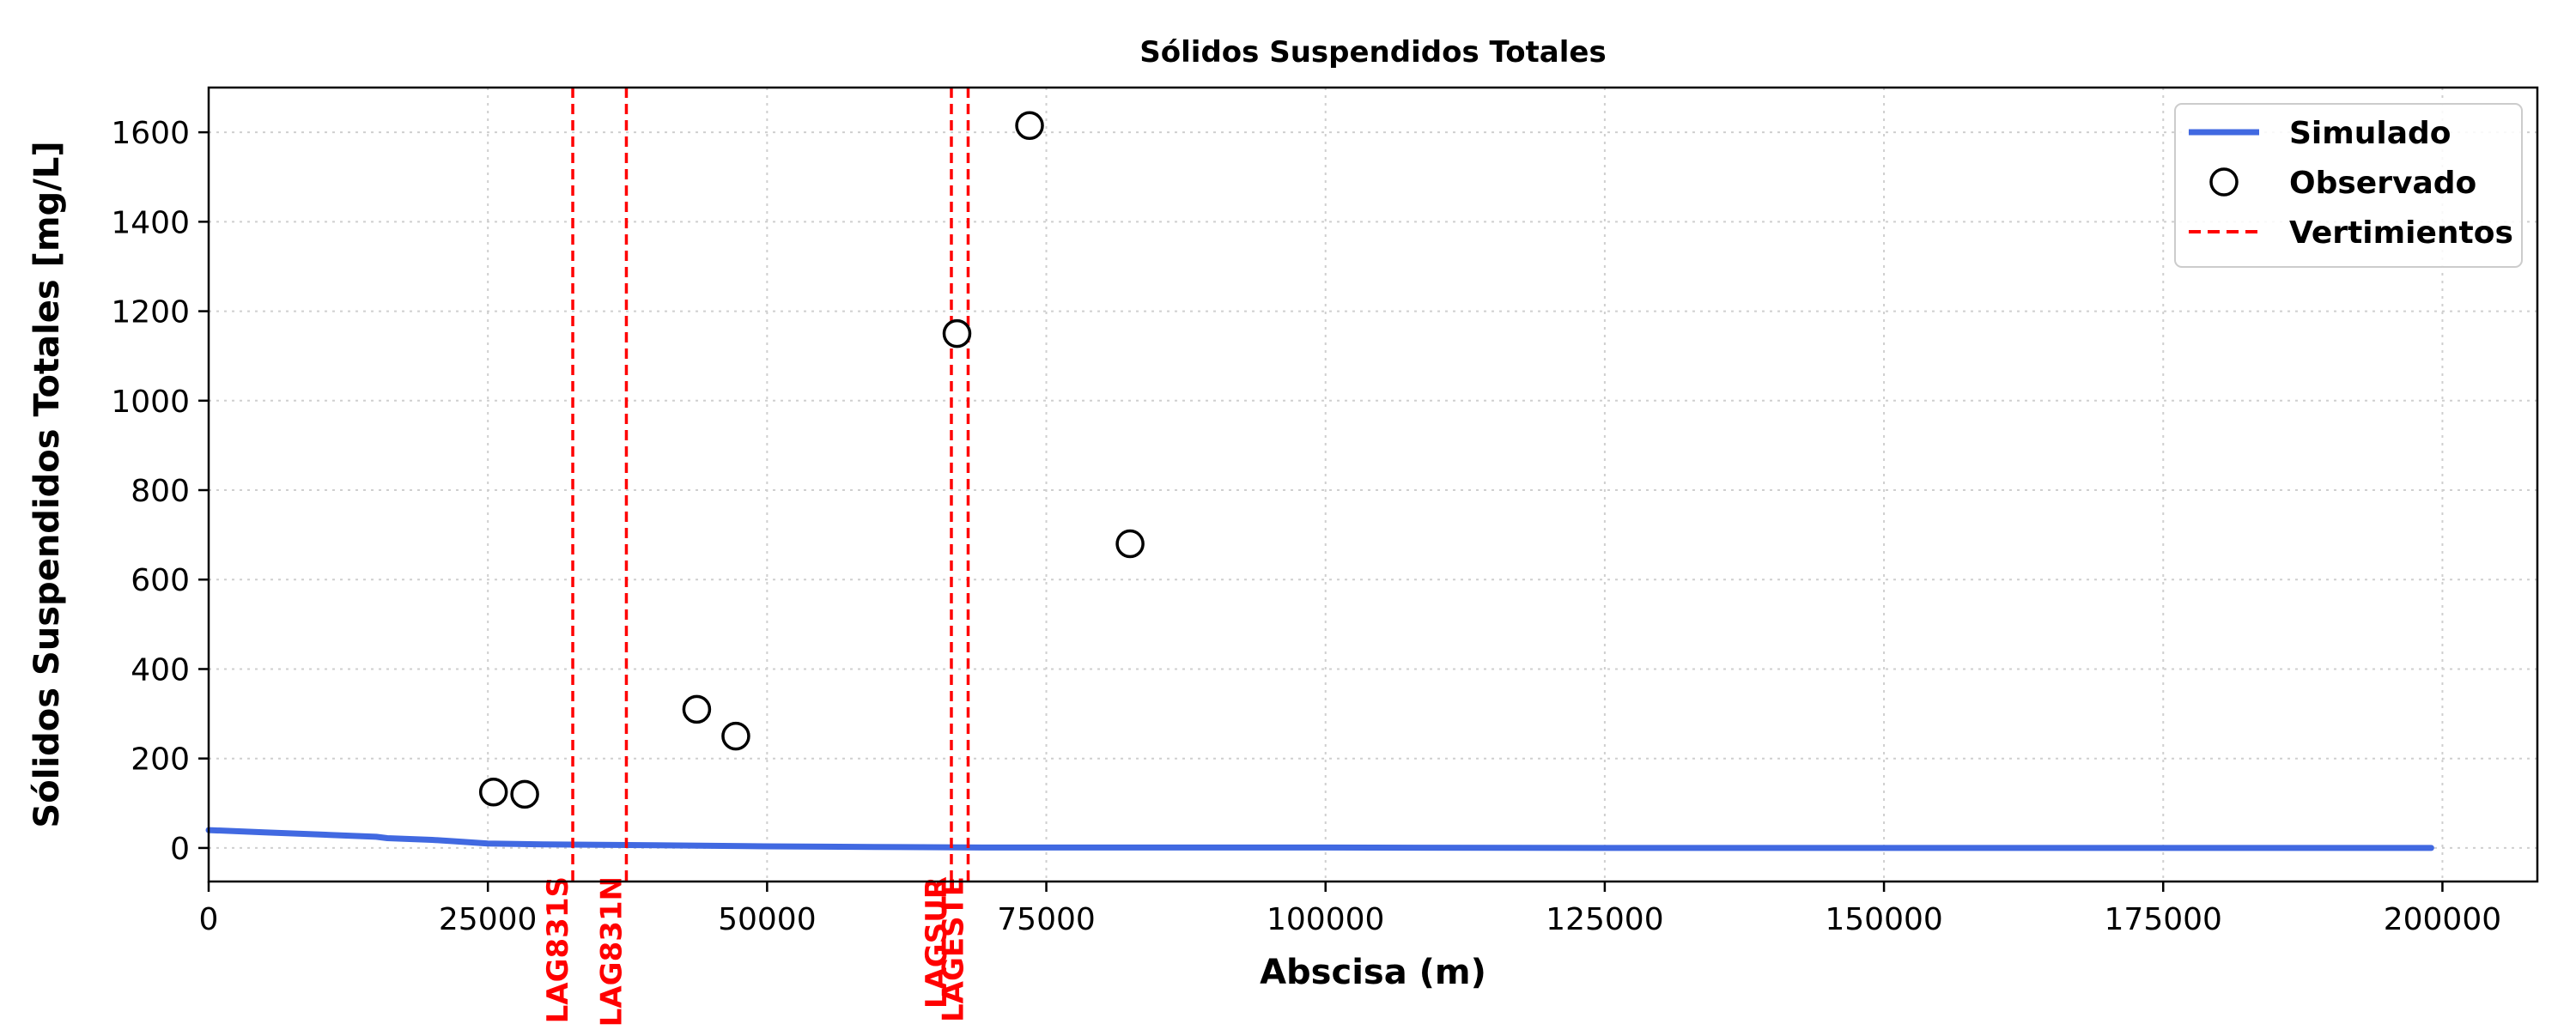 The width and height of the screenshot is (2576, 1030). Describe the element at coordinates (768, 919) in the screenshot. I see `x-tick-label: 50000` at that location.